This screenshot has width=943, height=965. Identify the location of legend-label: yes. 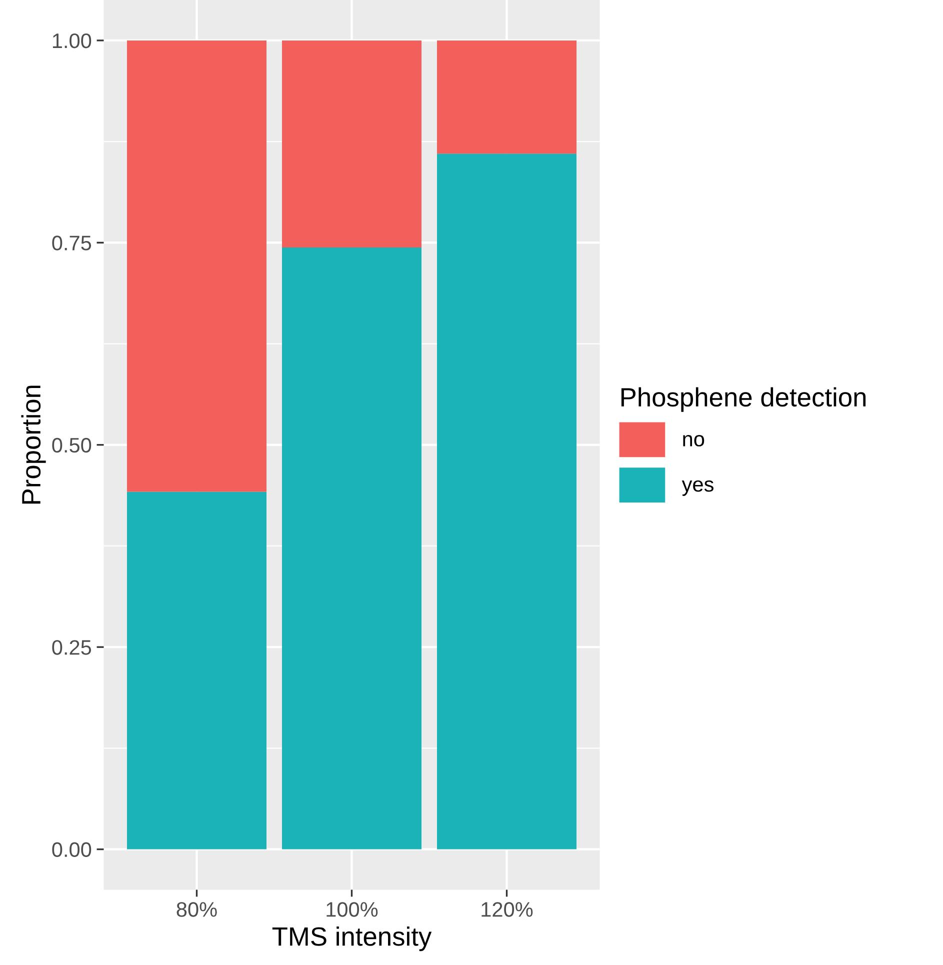
(698, 488).